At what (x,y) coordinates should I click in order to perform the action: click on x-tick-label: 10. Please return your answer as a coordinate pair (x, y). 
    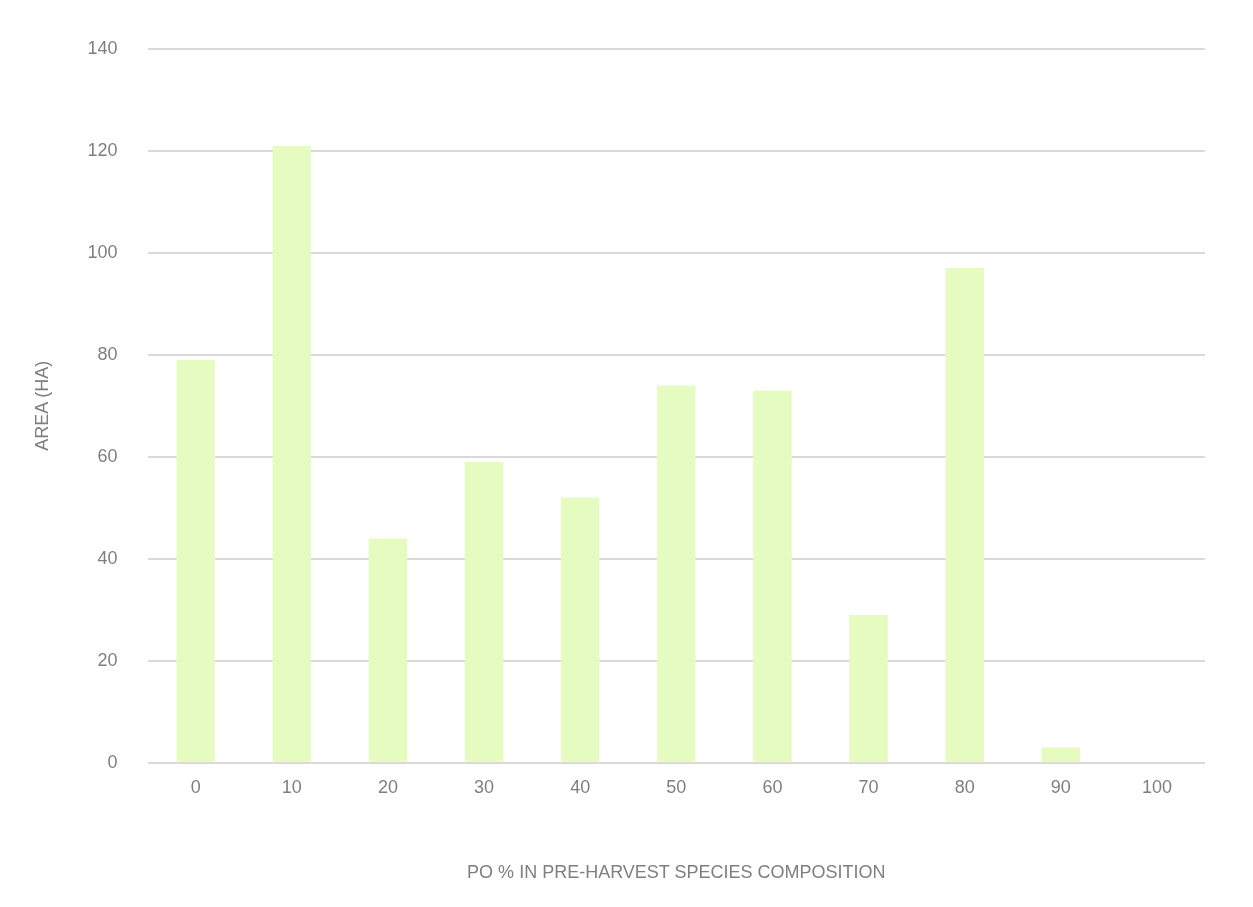
    Looking at the image, I should click on (291, 786).